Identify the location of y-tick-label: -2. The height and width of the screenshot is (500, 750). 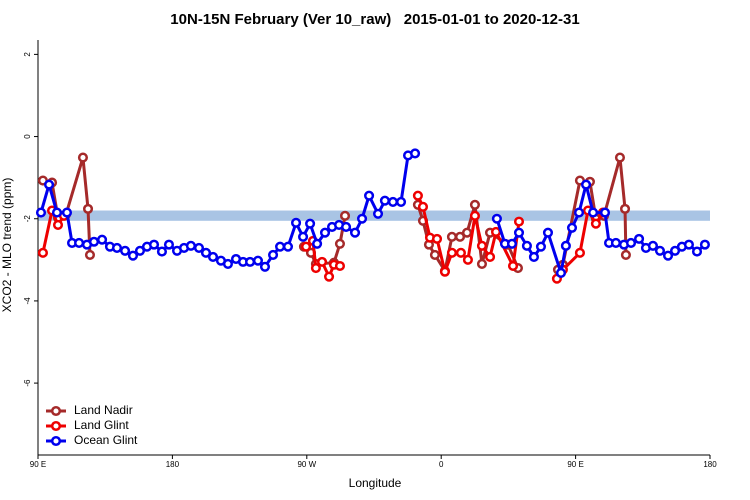
(27, 219).